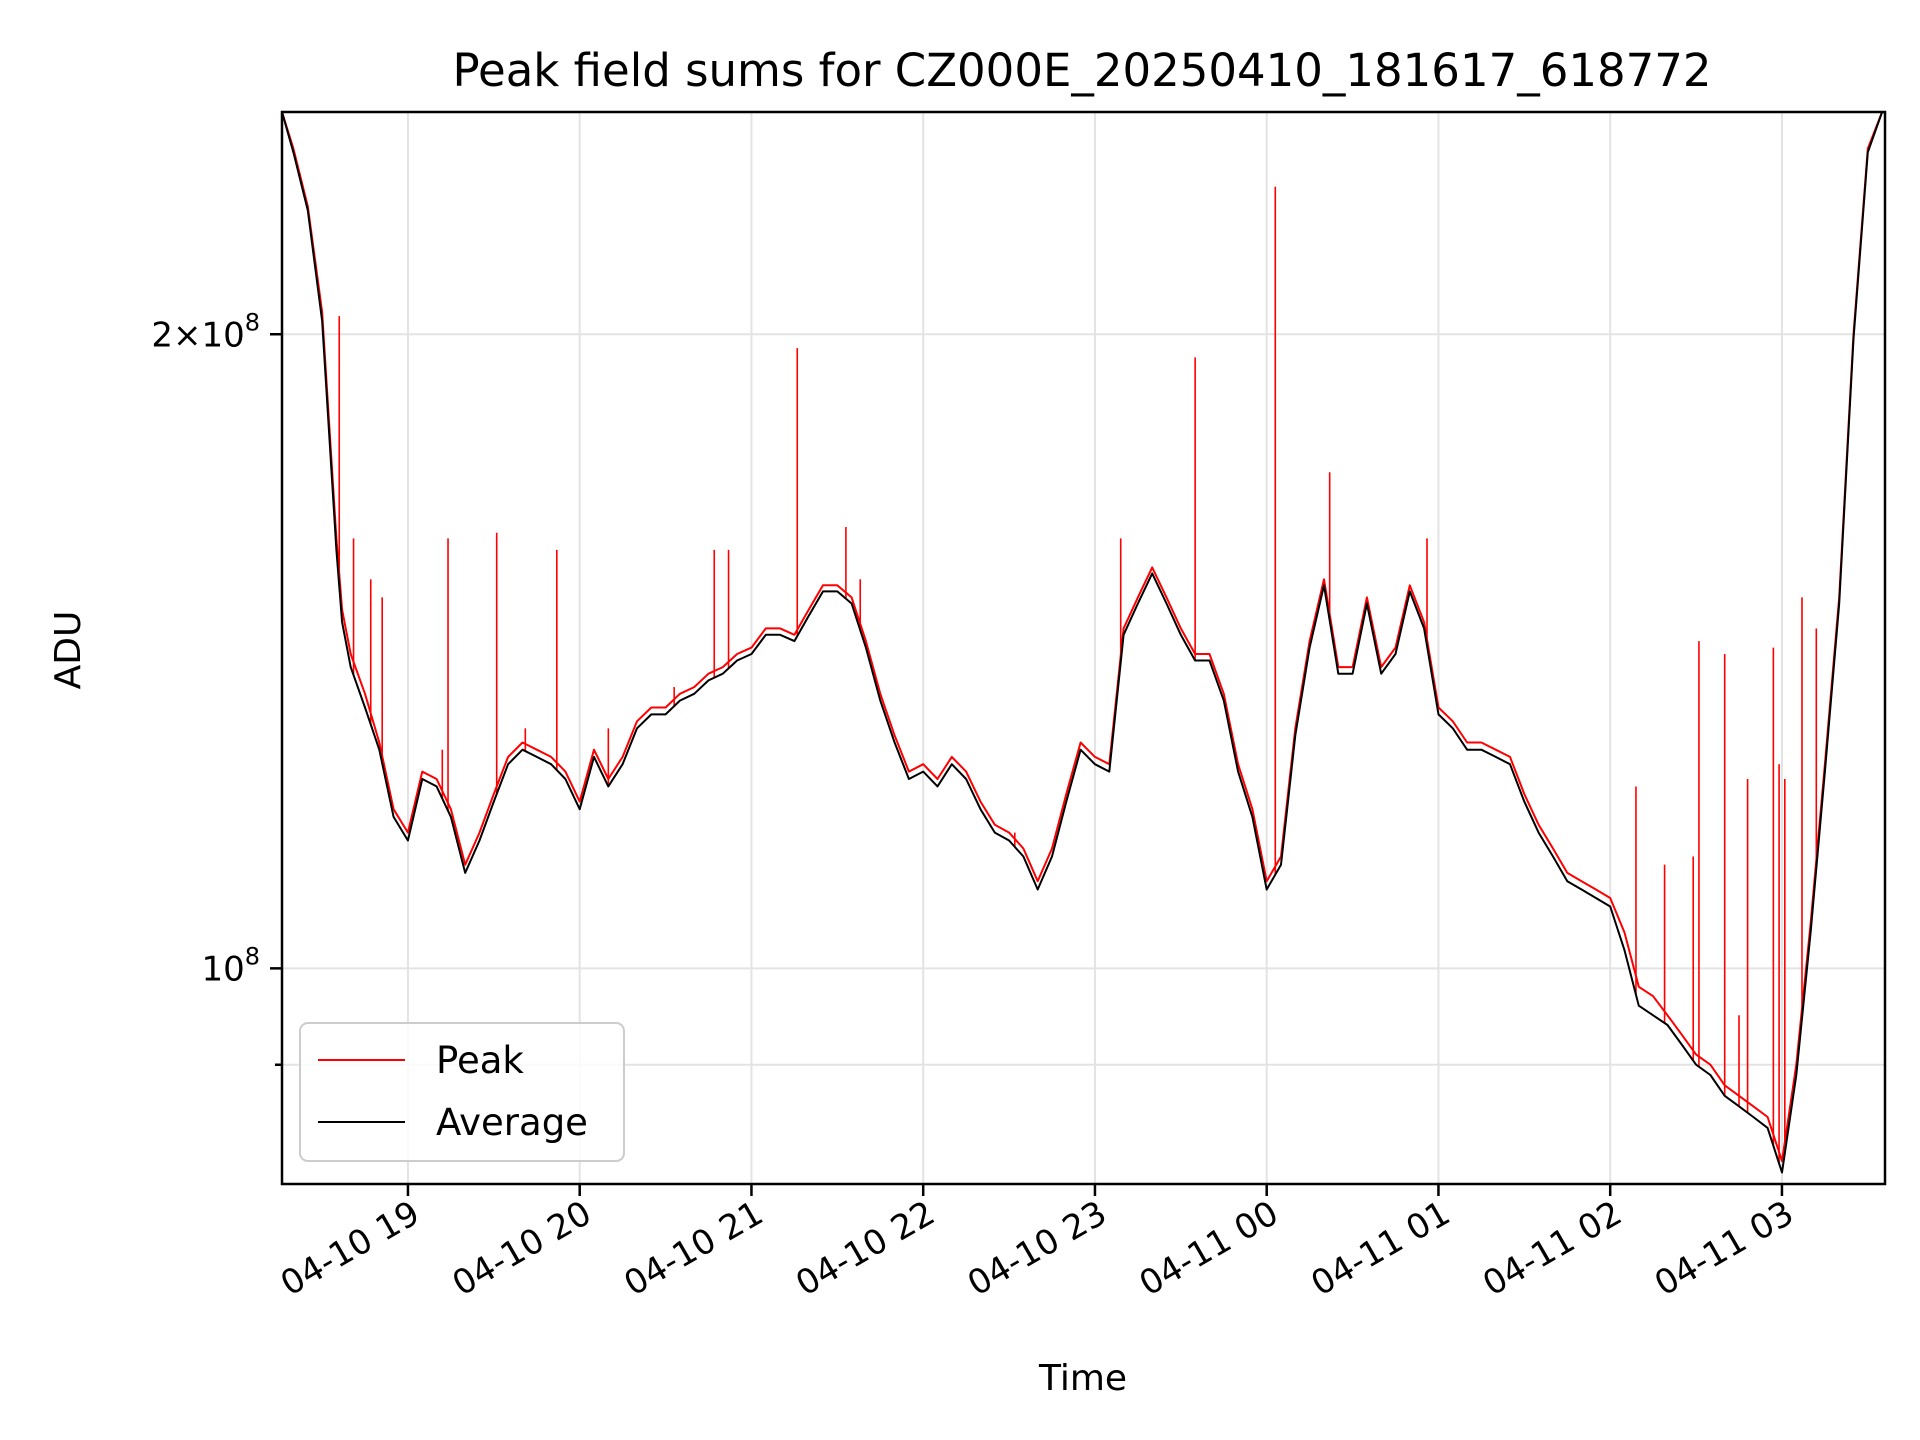 This screenshot has width=1920, height=1440. Describe the element at coordinates (205, 331) in the screenshot. I see `y-tick-label: 2×108` at that location.